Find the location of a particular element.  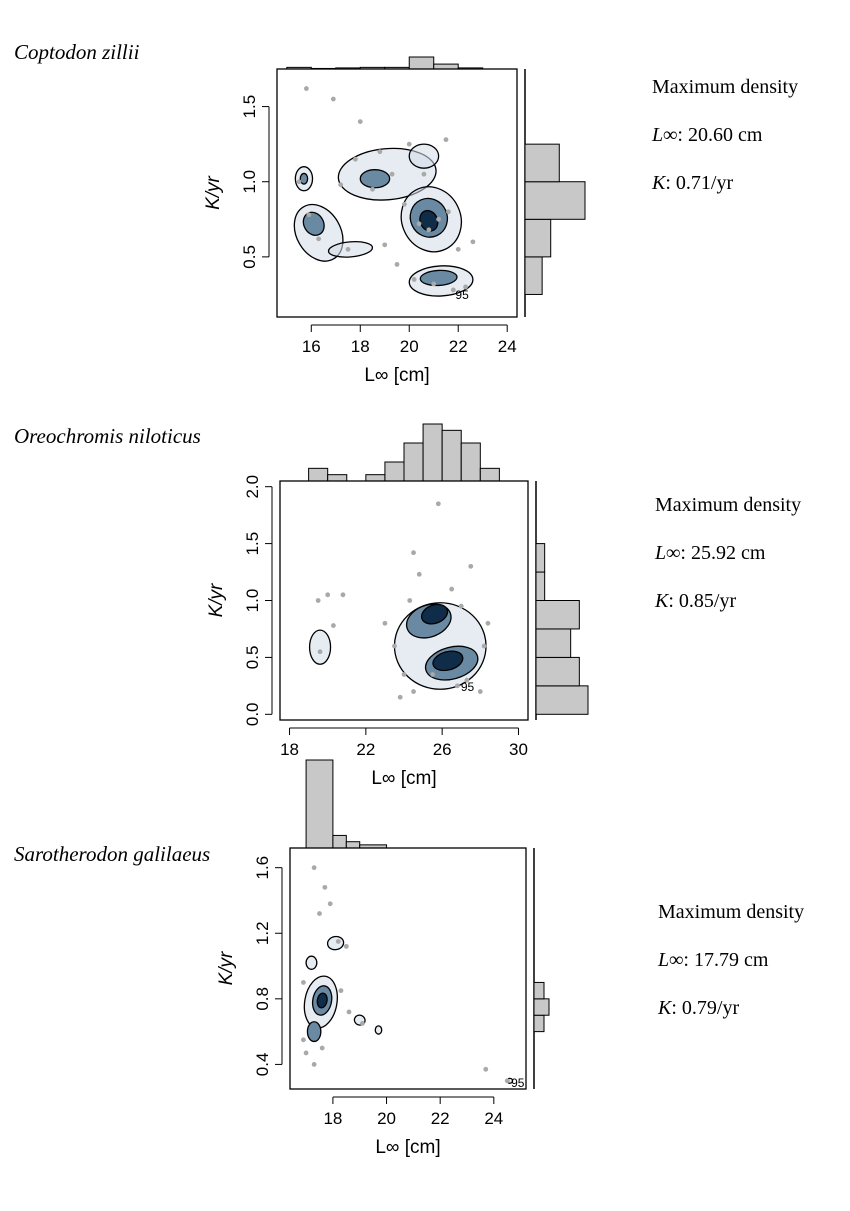

linf-value: : 25.92 cm is located at coordinates (723, 553).